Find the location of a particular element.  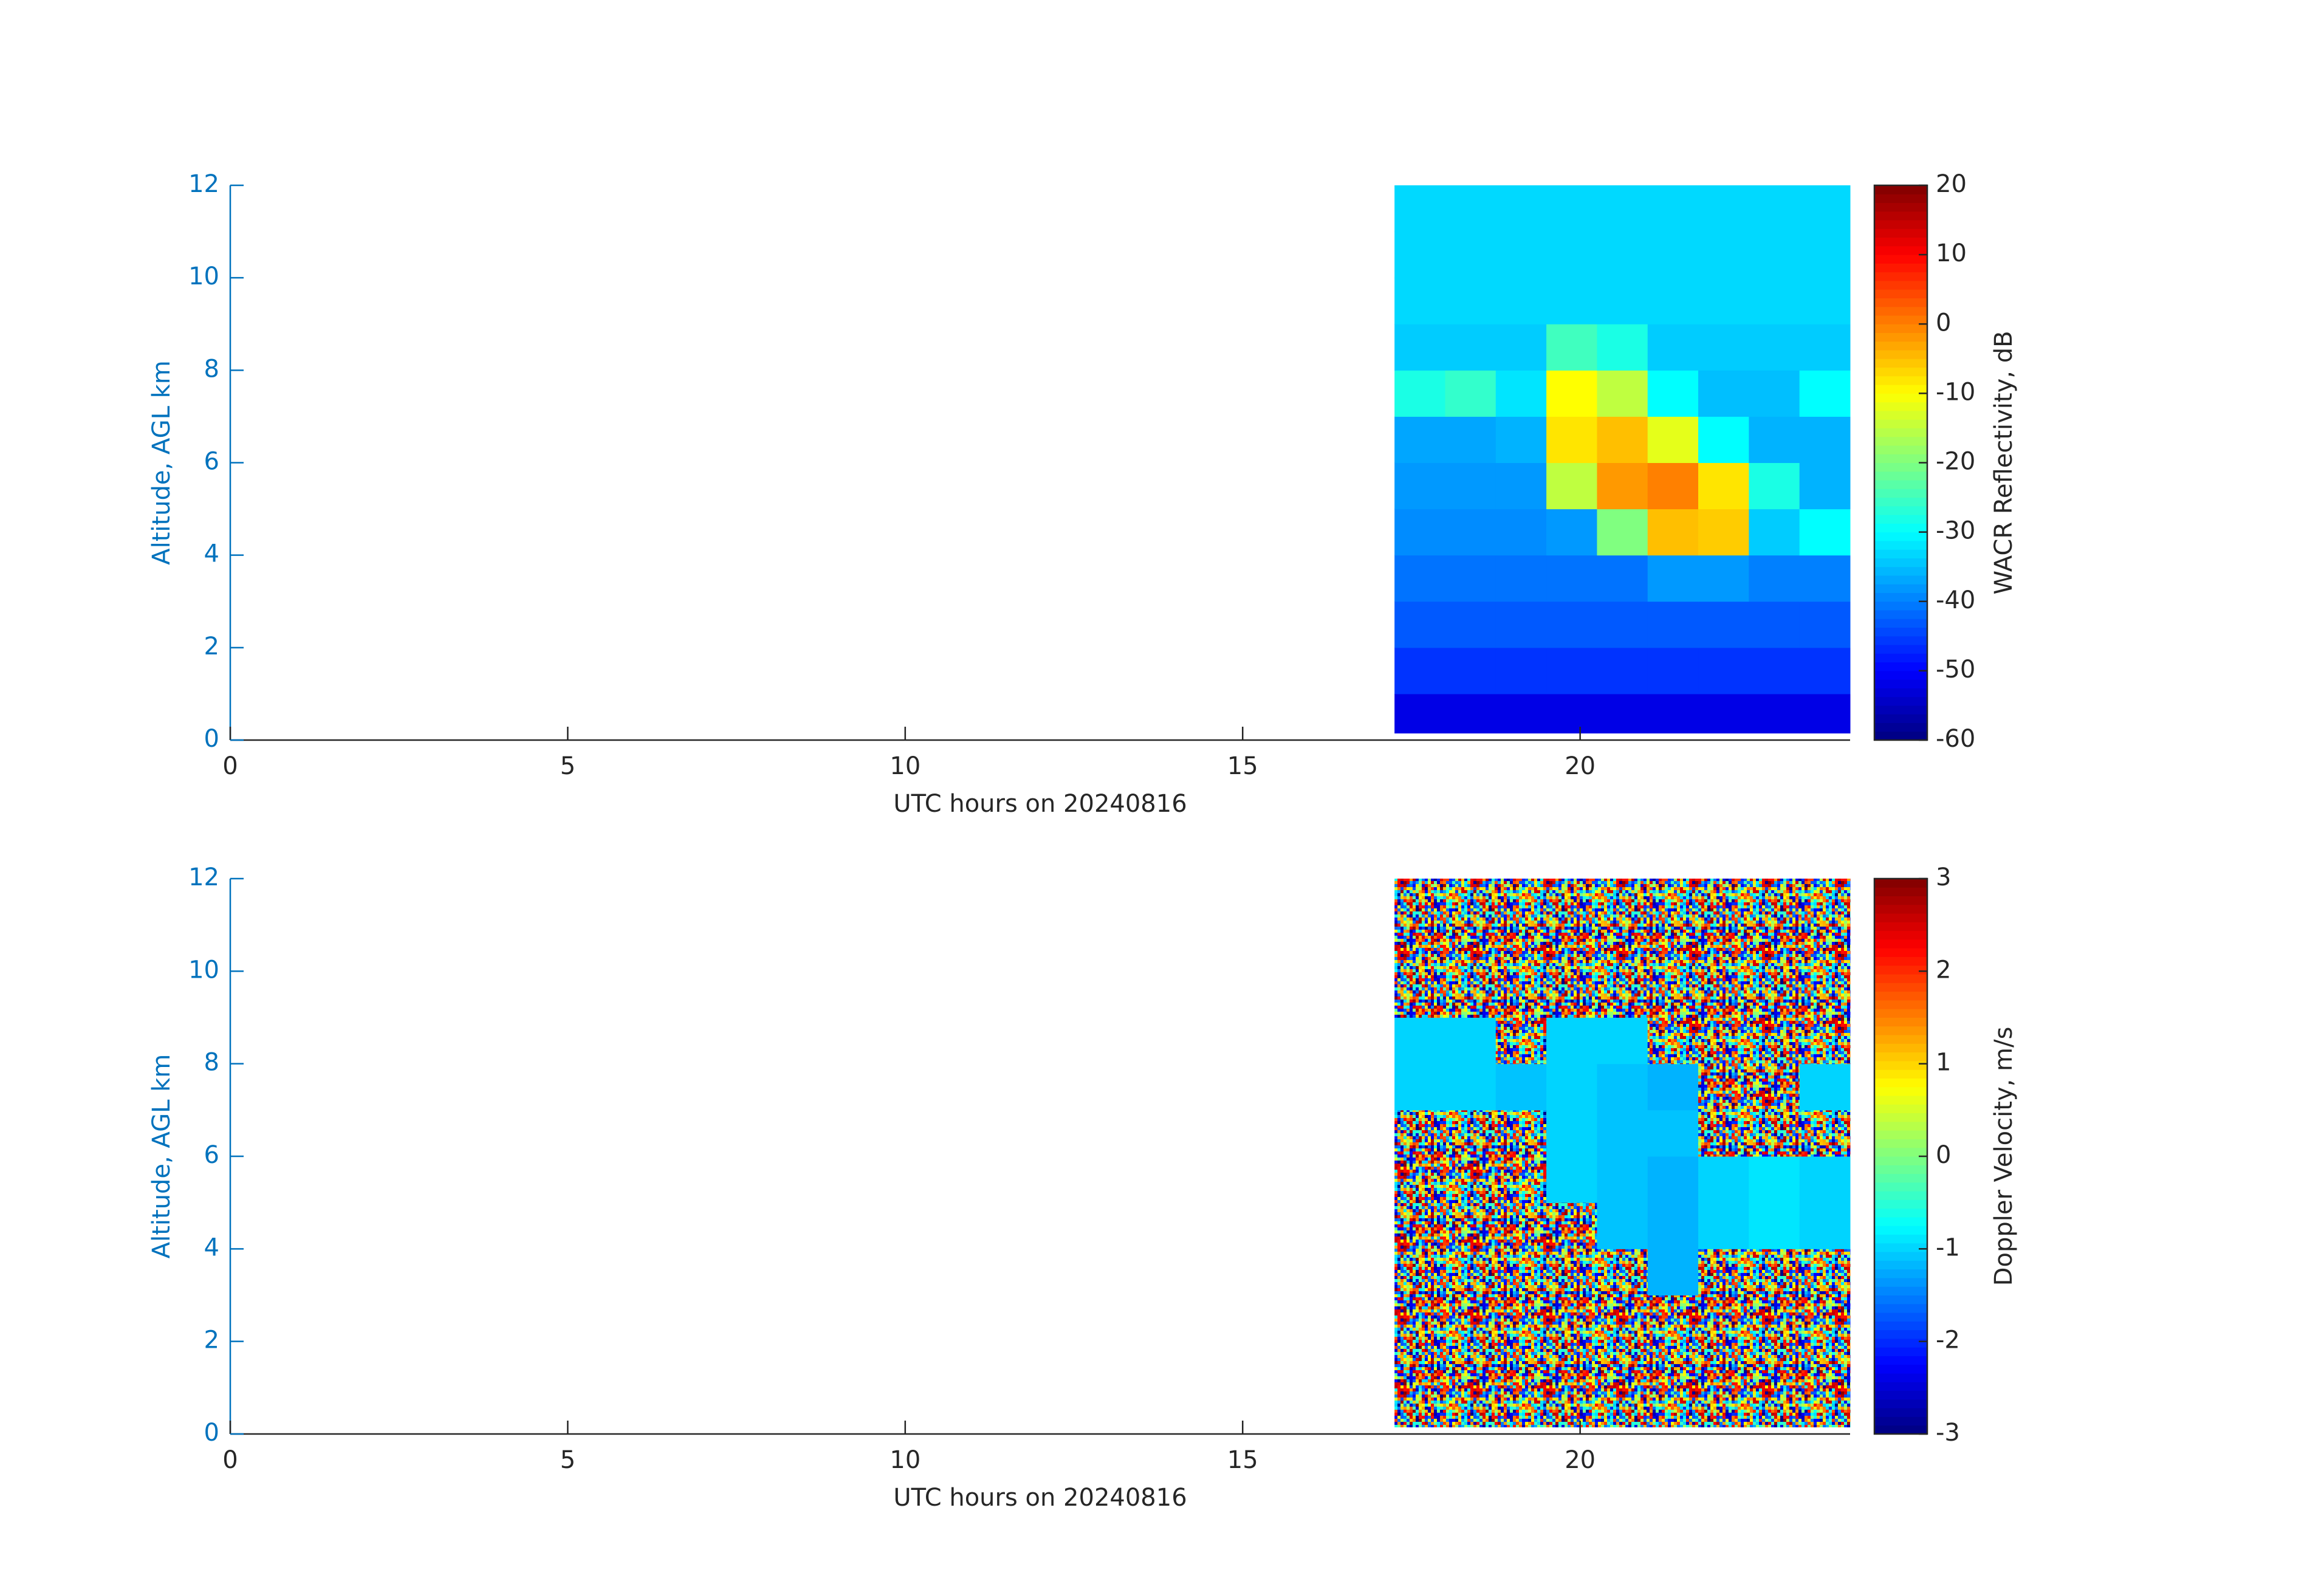

colorbar-tick-label: -10 is located at coordinates (1955, 392).